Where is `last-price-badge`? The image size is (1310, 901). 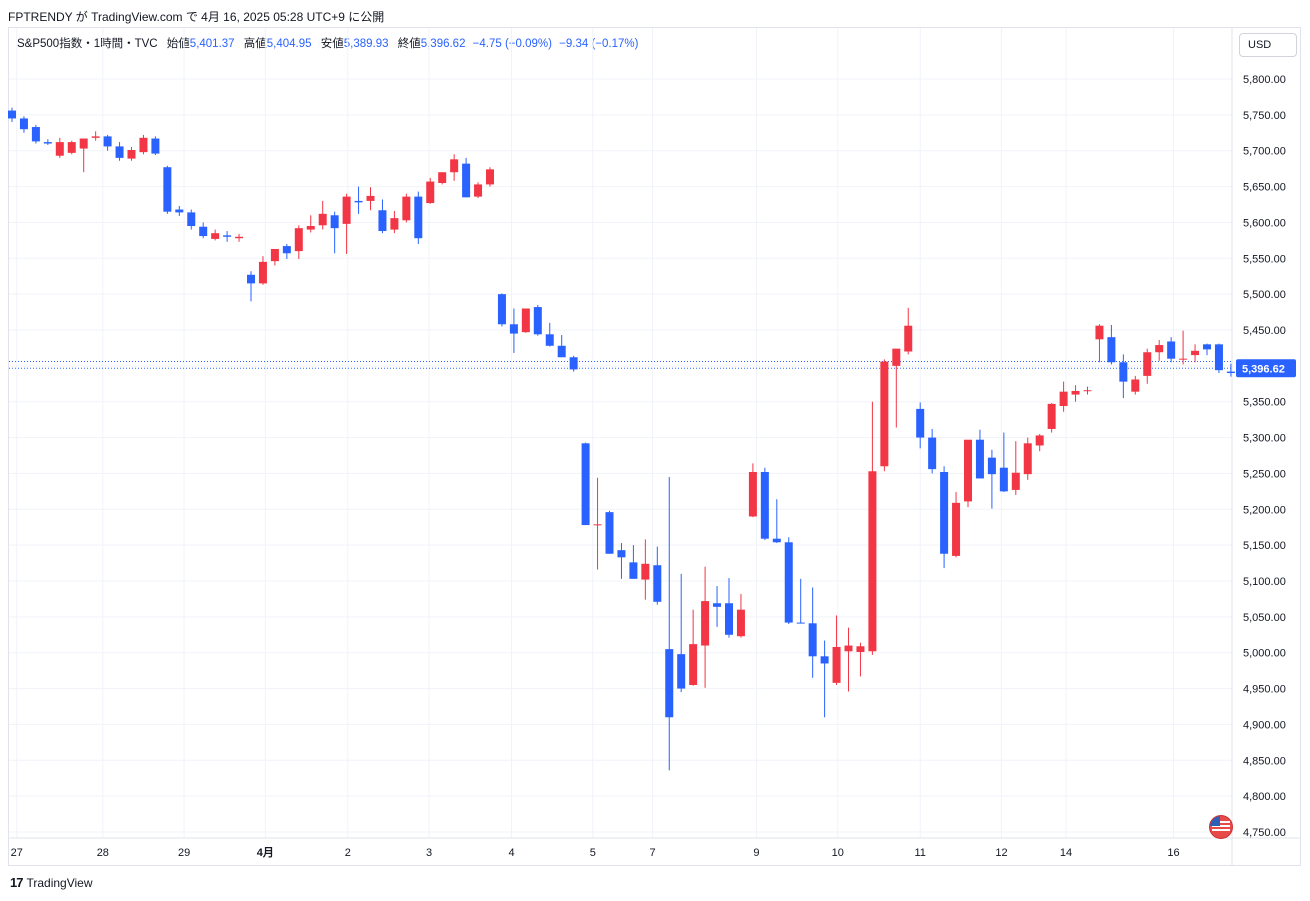
last-price-badge is located at coordinates (1266, 368).